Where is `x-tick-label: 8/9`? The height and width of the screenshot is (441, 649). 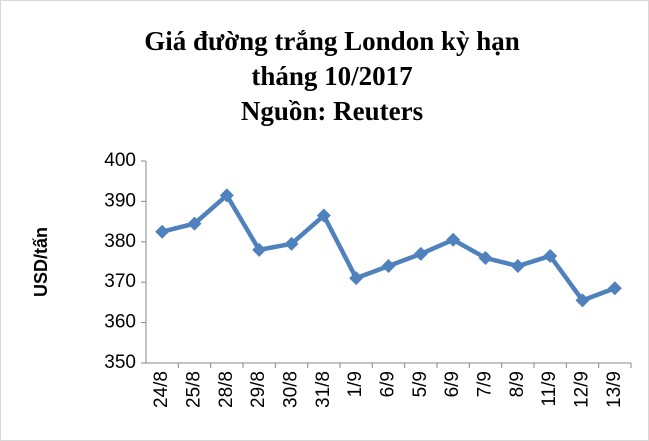
x-tick-label: 8/9 is located at coordinates (517, 384).